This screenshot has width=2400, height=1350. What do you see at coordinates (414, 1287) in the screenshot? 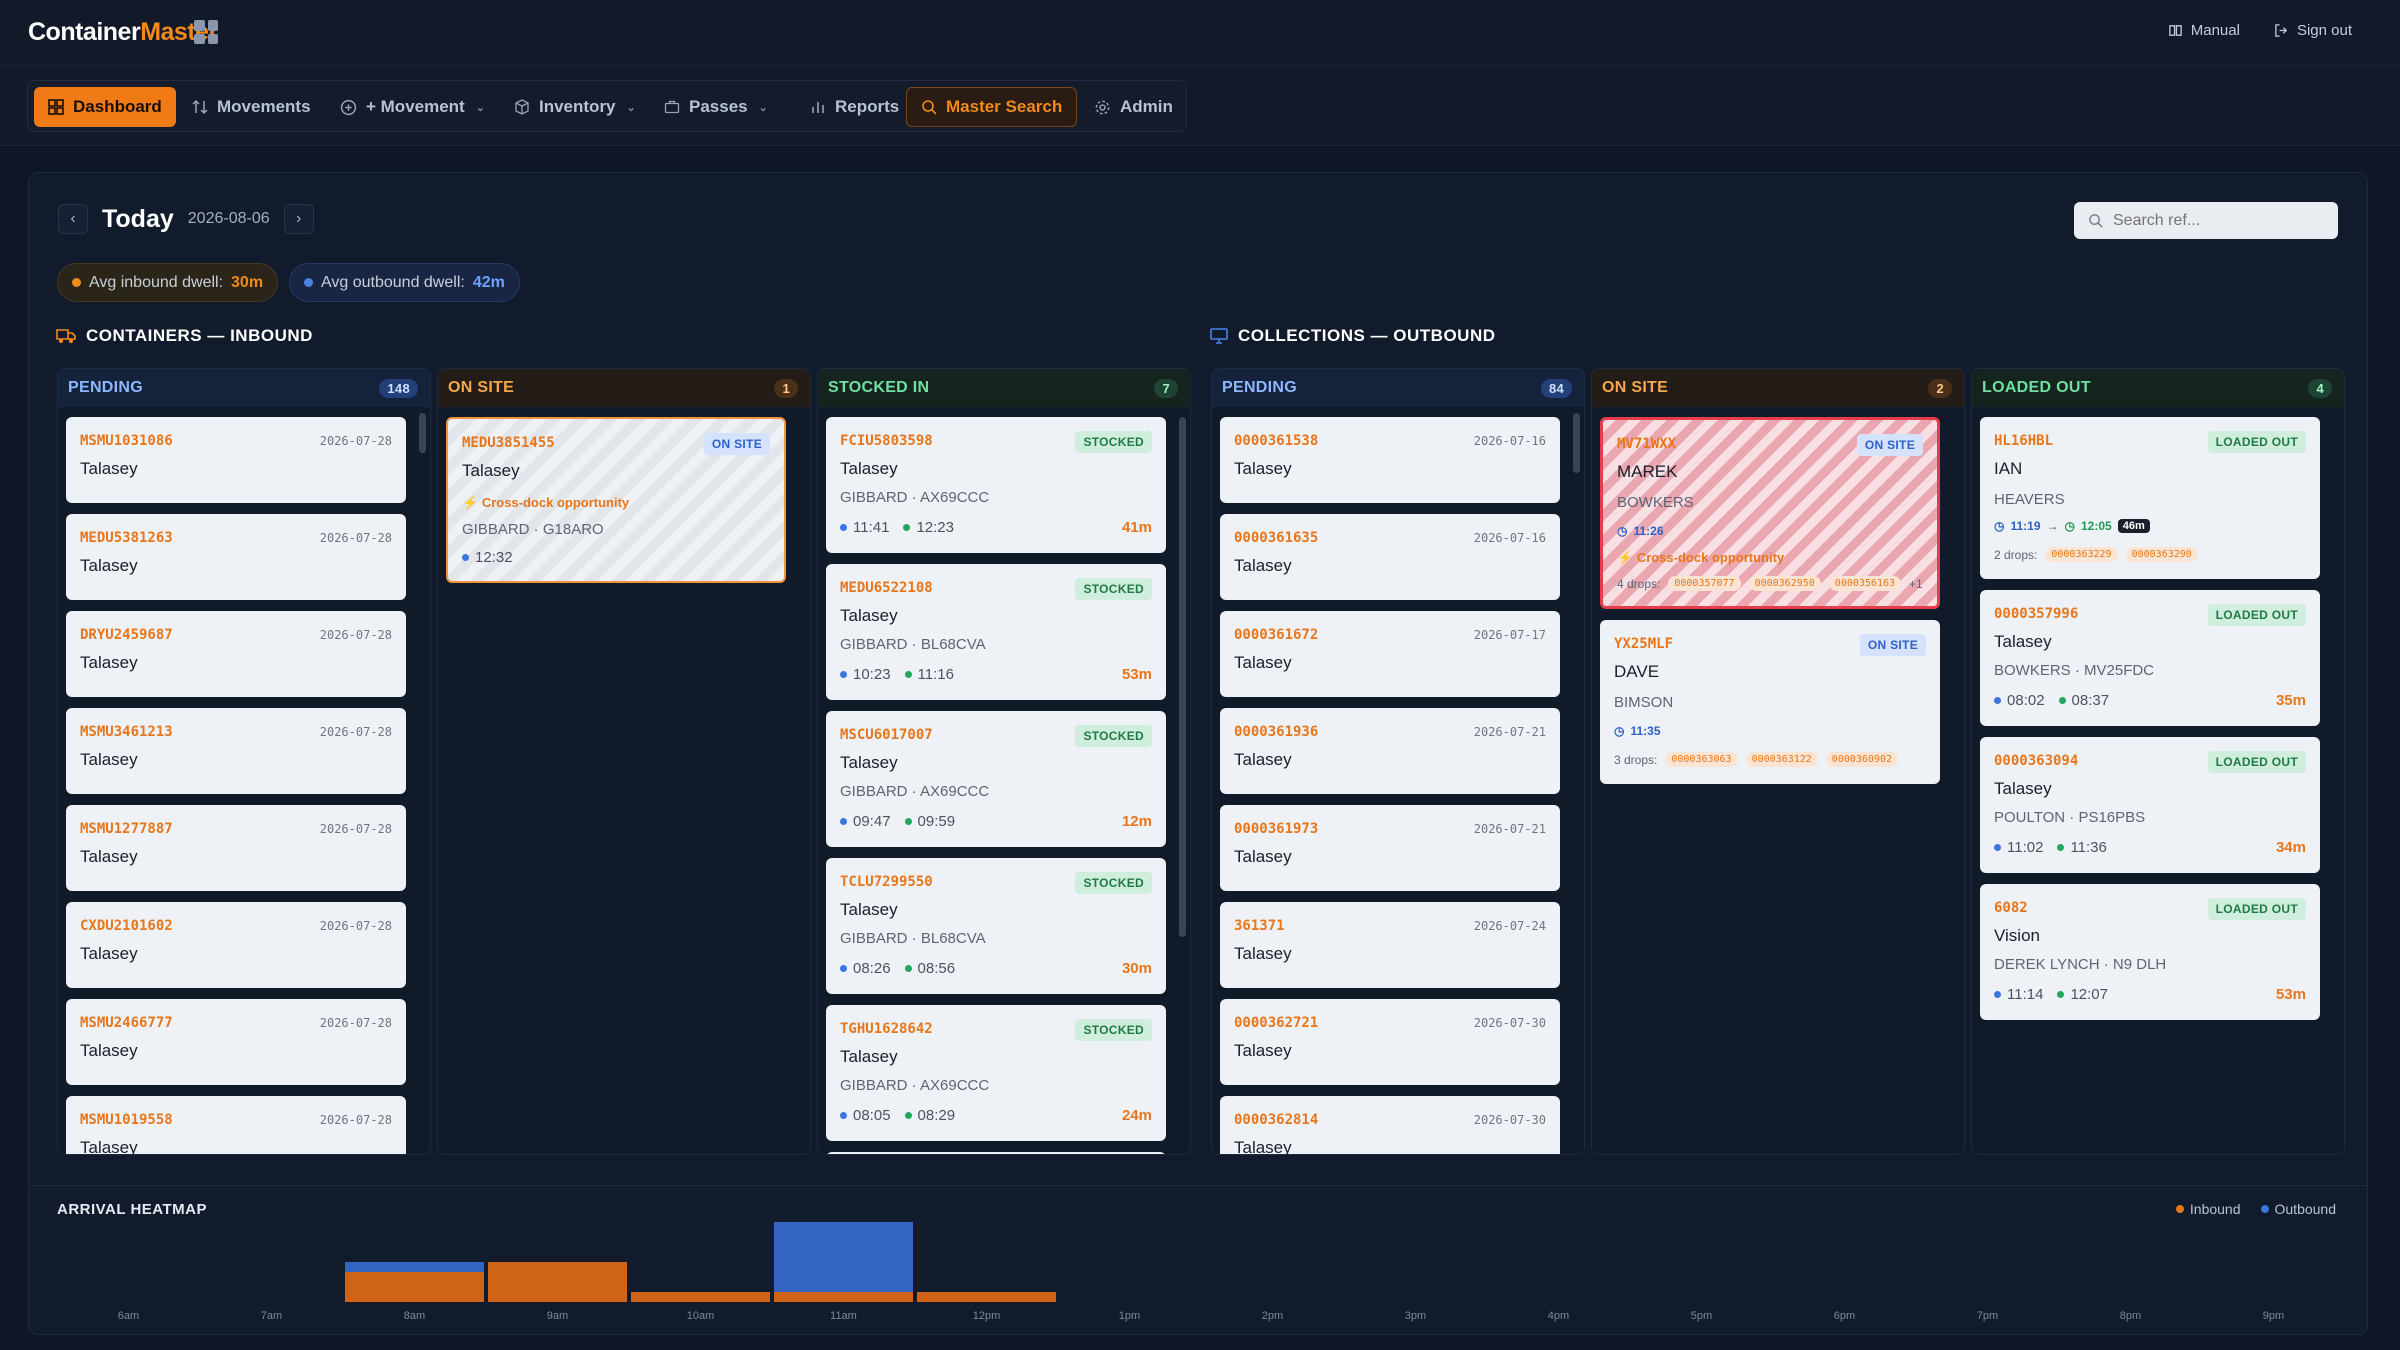
I see `bar-inbound-8am` at bounding box center [414, 1287].